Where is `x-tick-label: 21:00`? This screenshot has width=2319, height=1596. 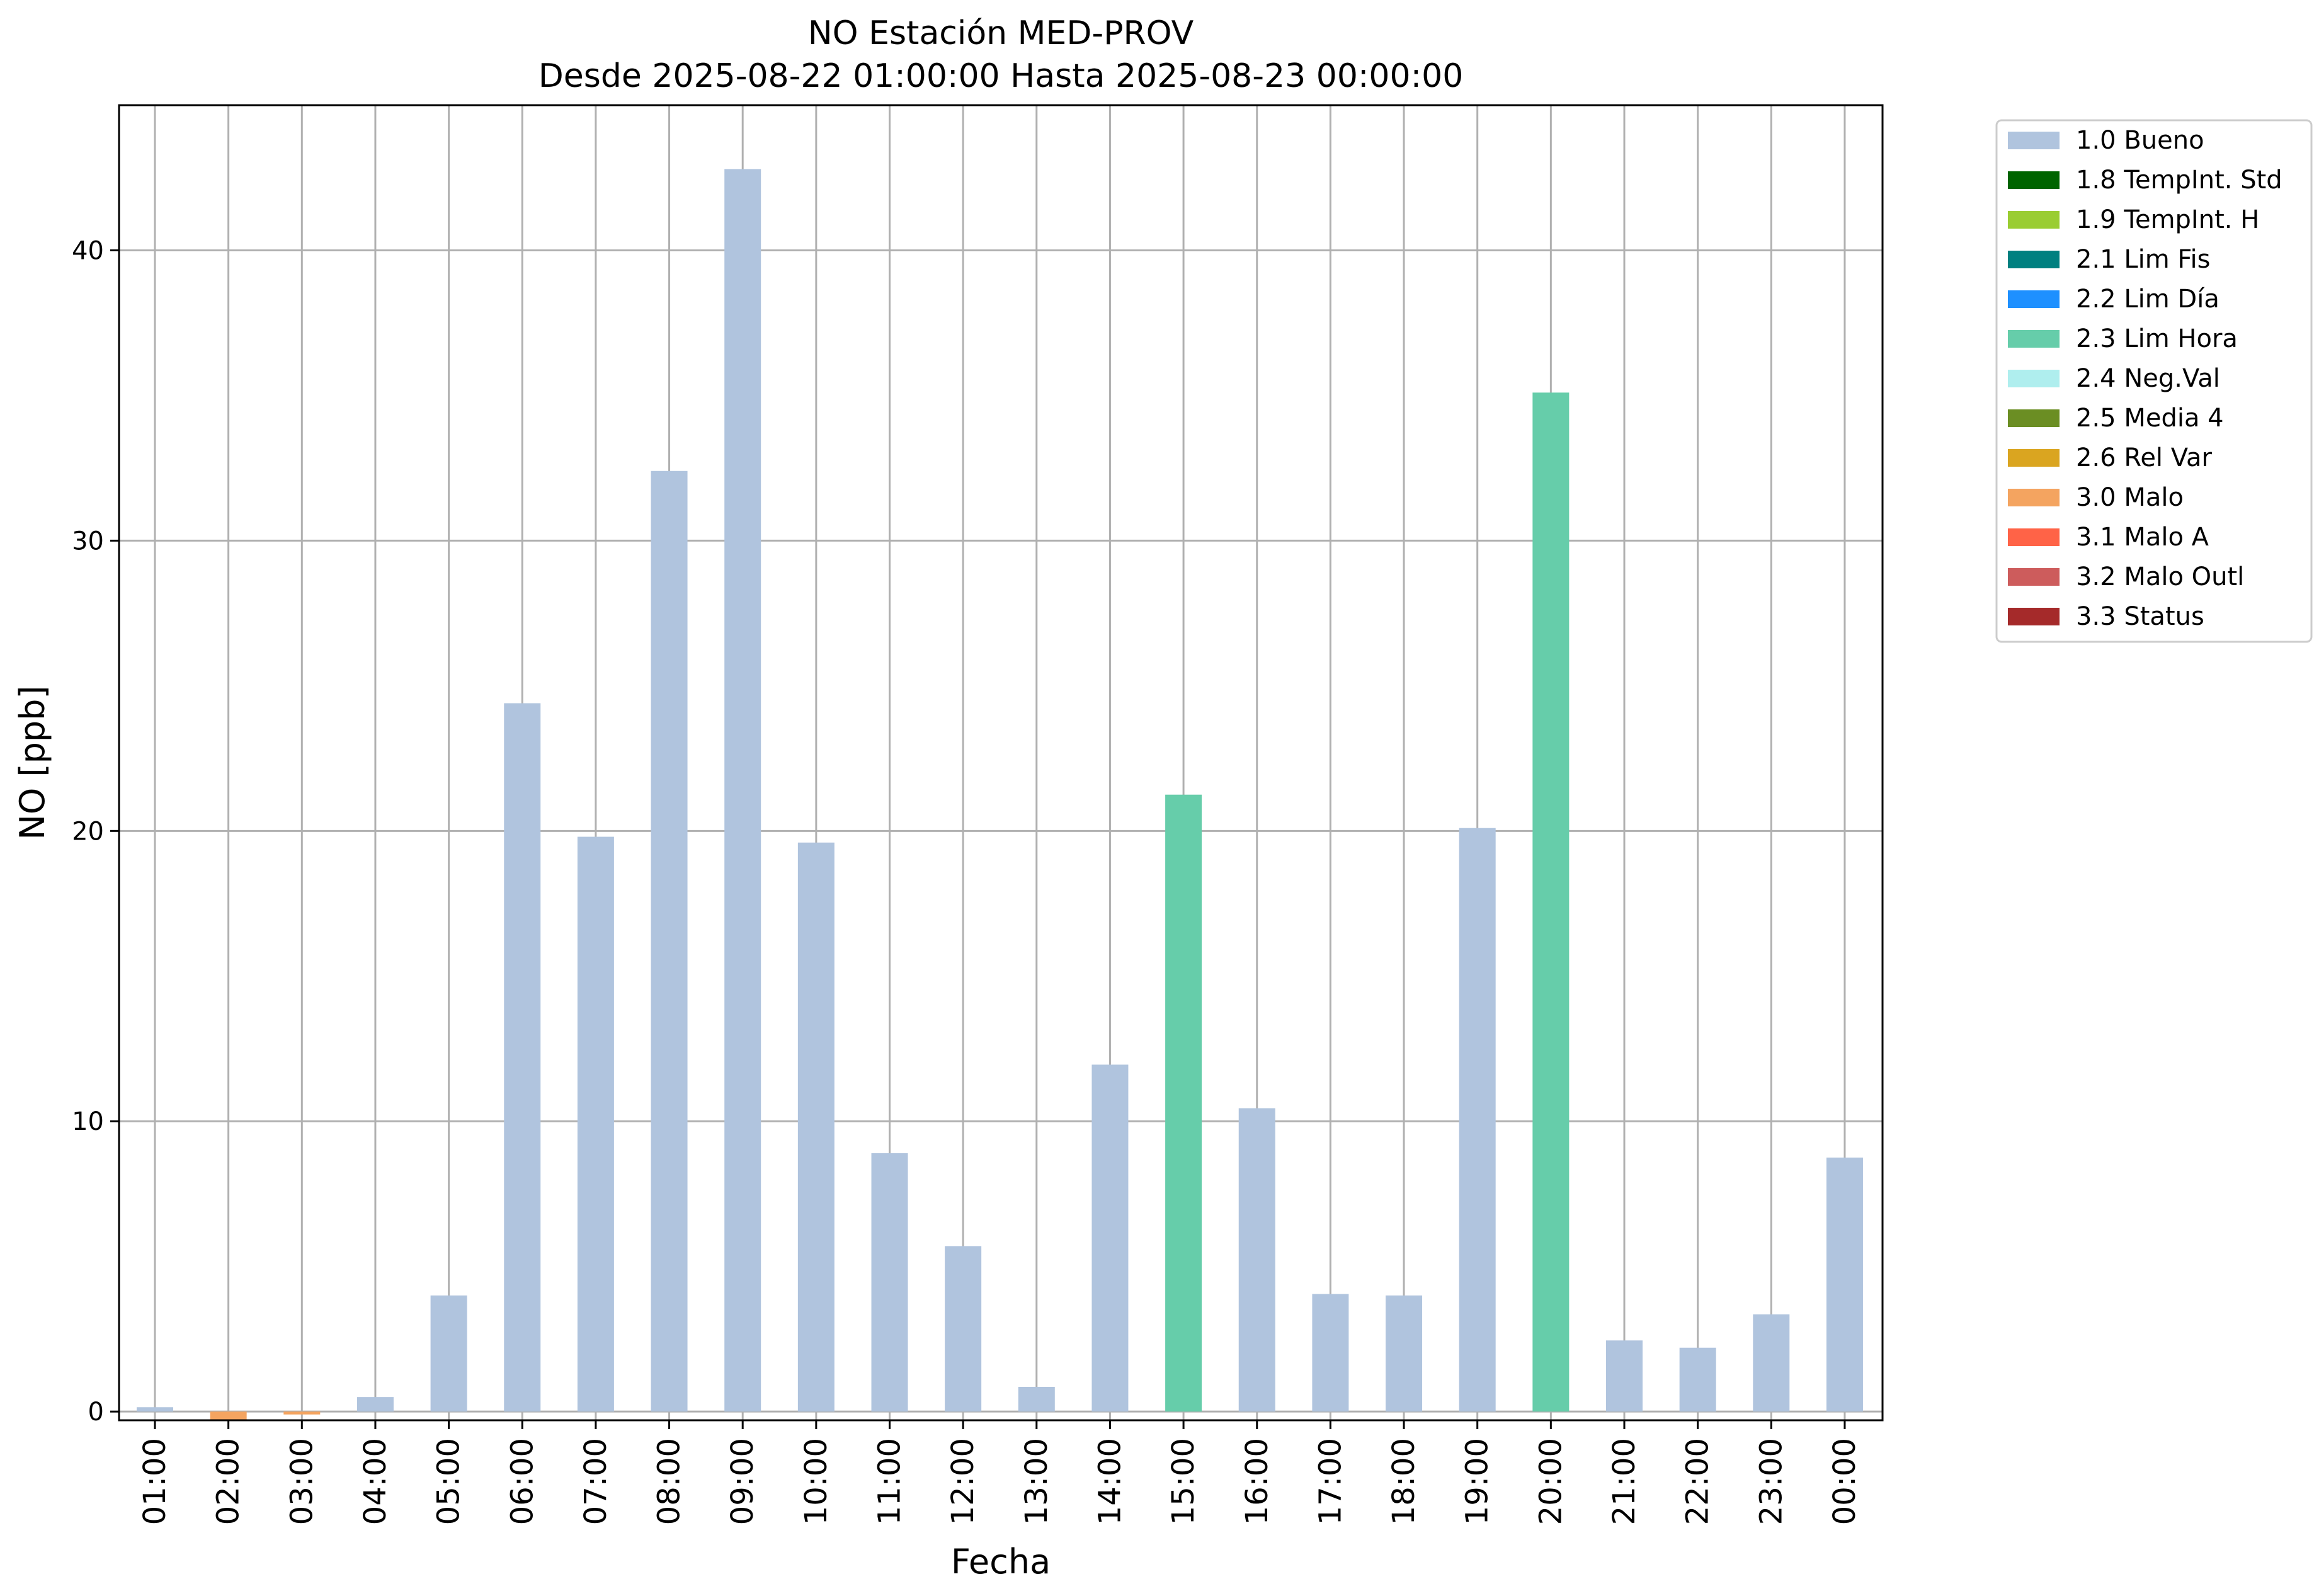 x-tick-label: 21:00 is located at coordinates (1624, 1481).